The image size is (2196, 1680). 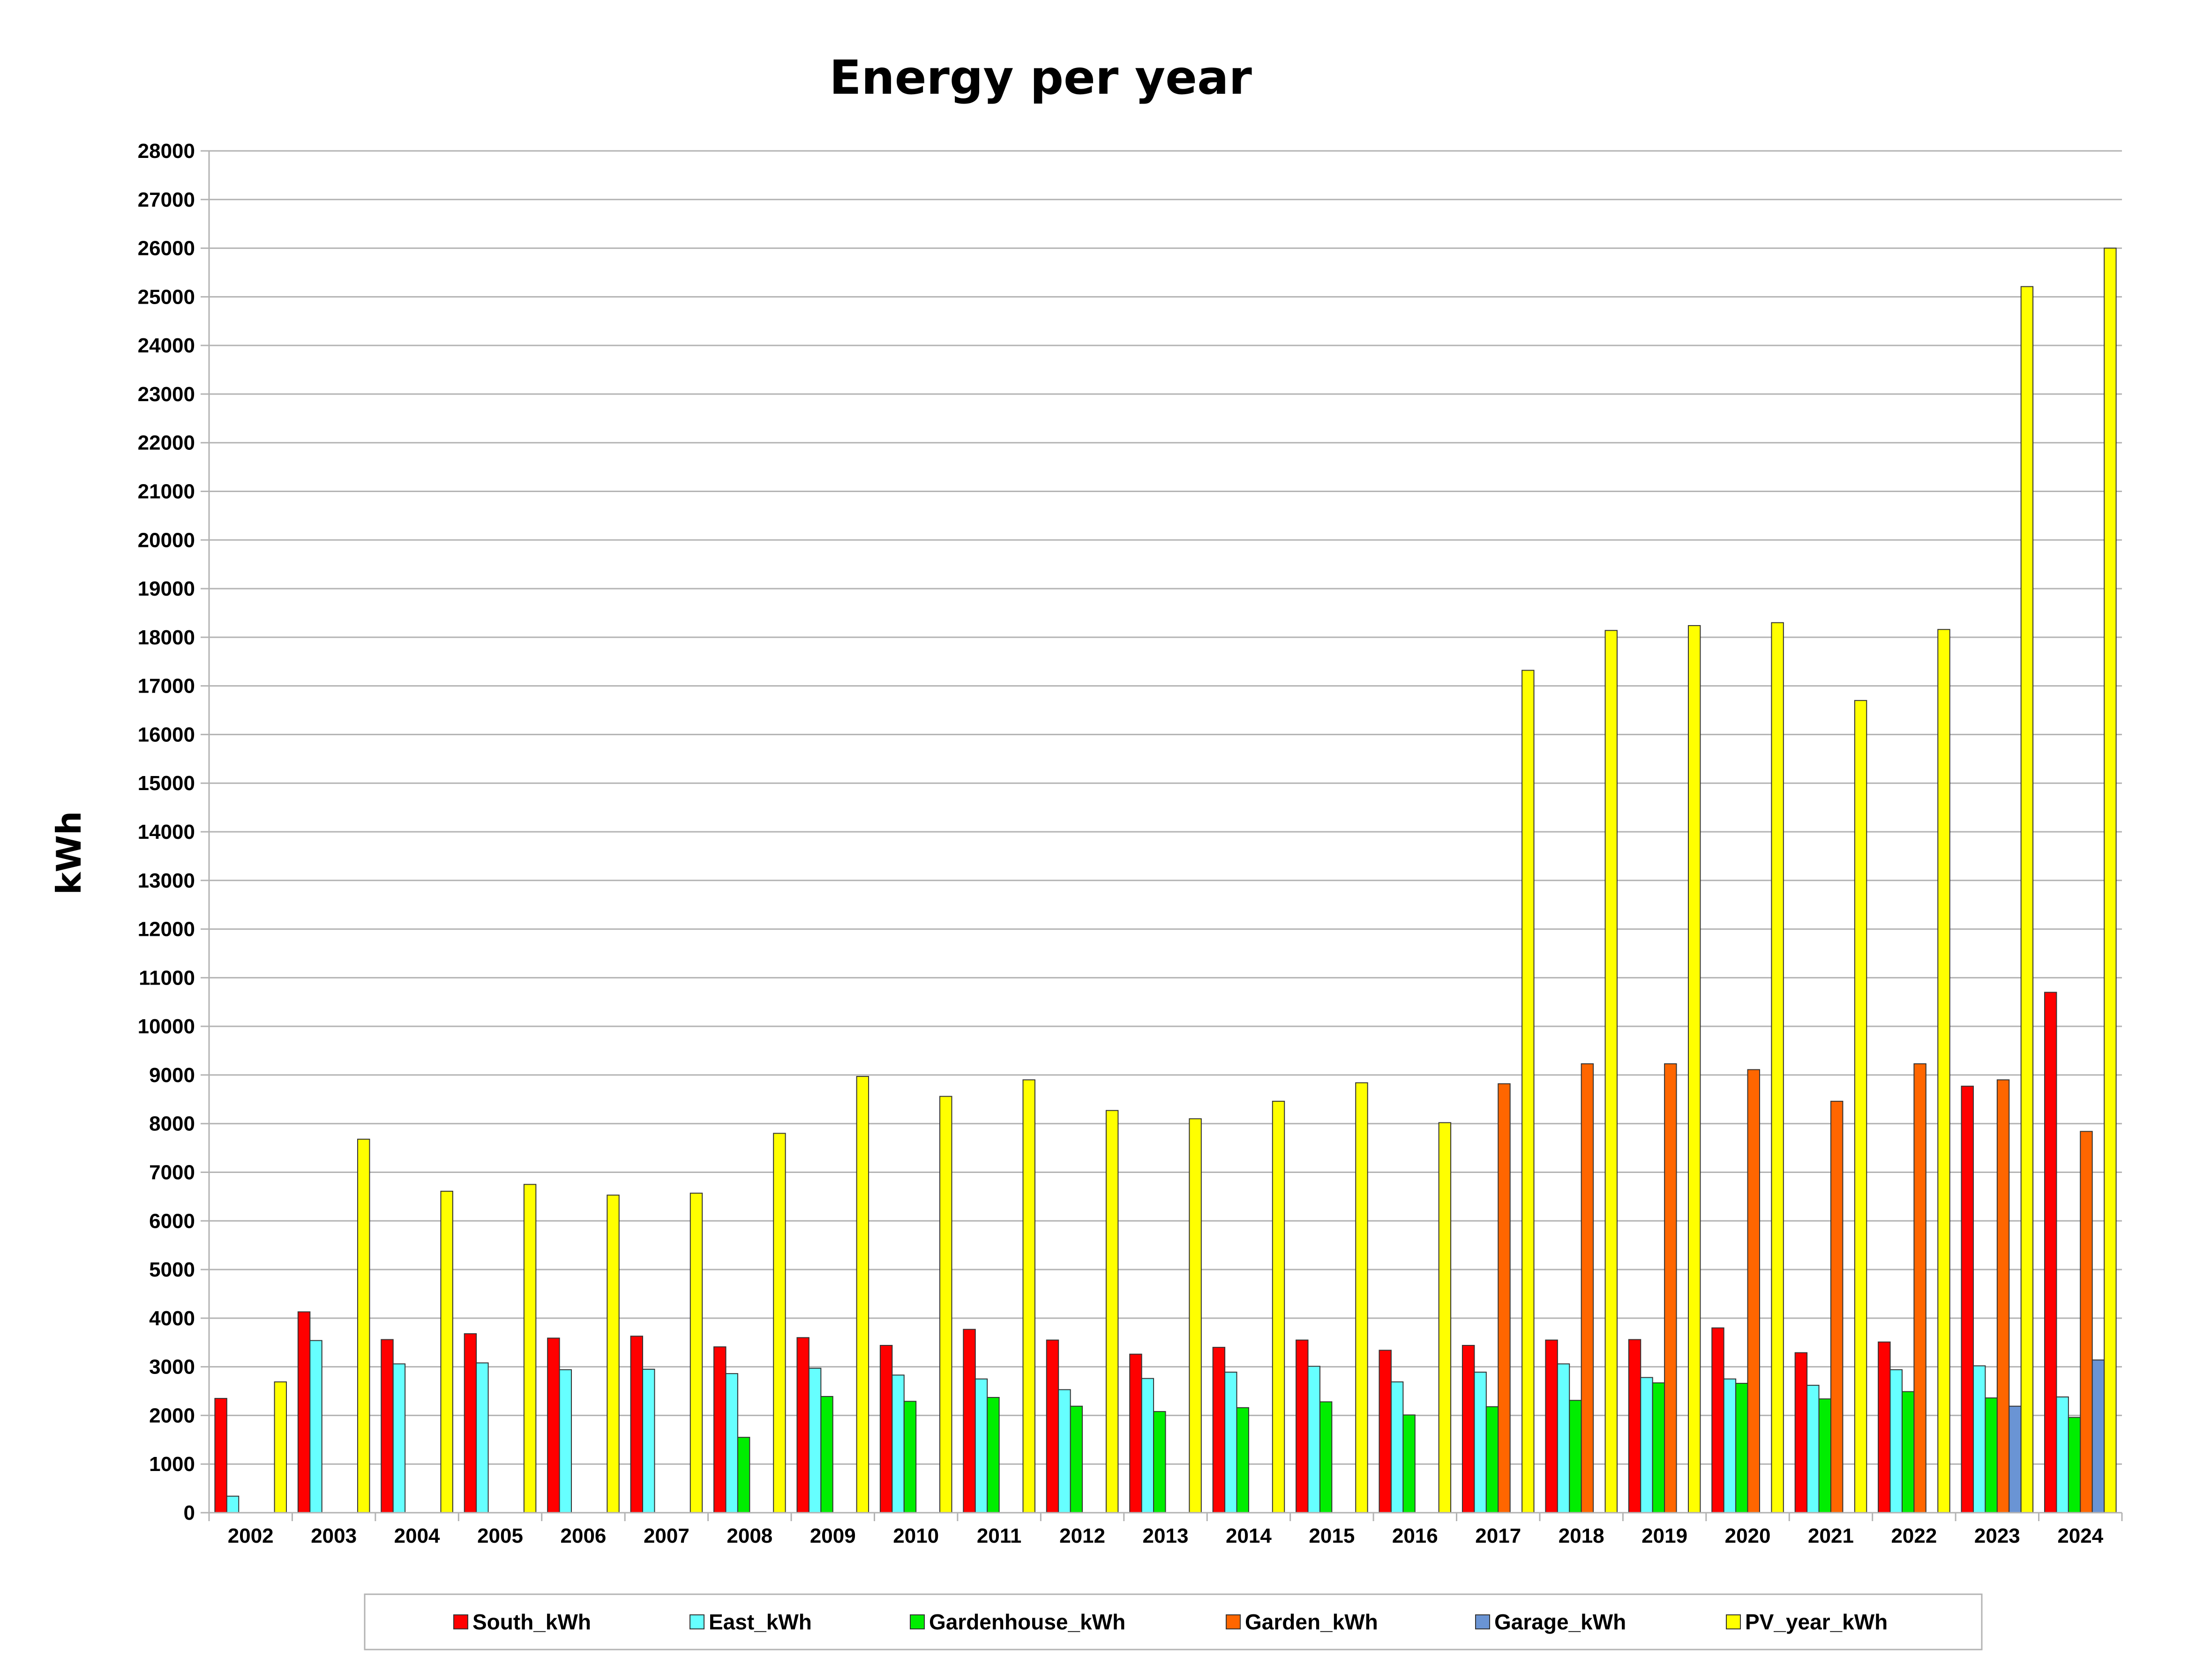 What do you see at coordinates (500, 1535) in the screenshot?
I see `x-tick-label: 2005` at bounding box center [500, 1535].